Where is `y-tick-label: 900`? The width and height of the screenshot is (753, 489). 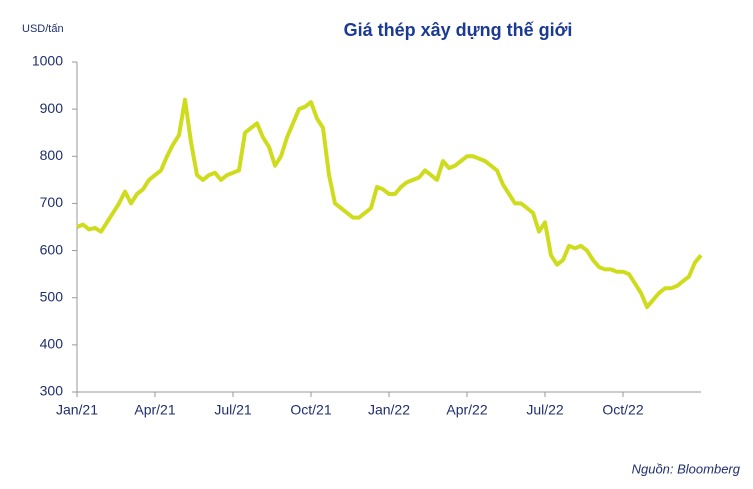
y-tick-label: 900 is located at coordinates (52, 108).